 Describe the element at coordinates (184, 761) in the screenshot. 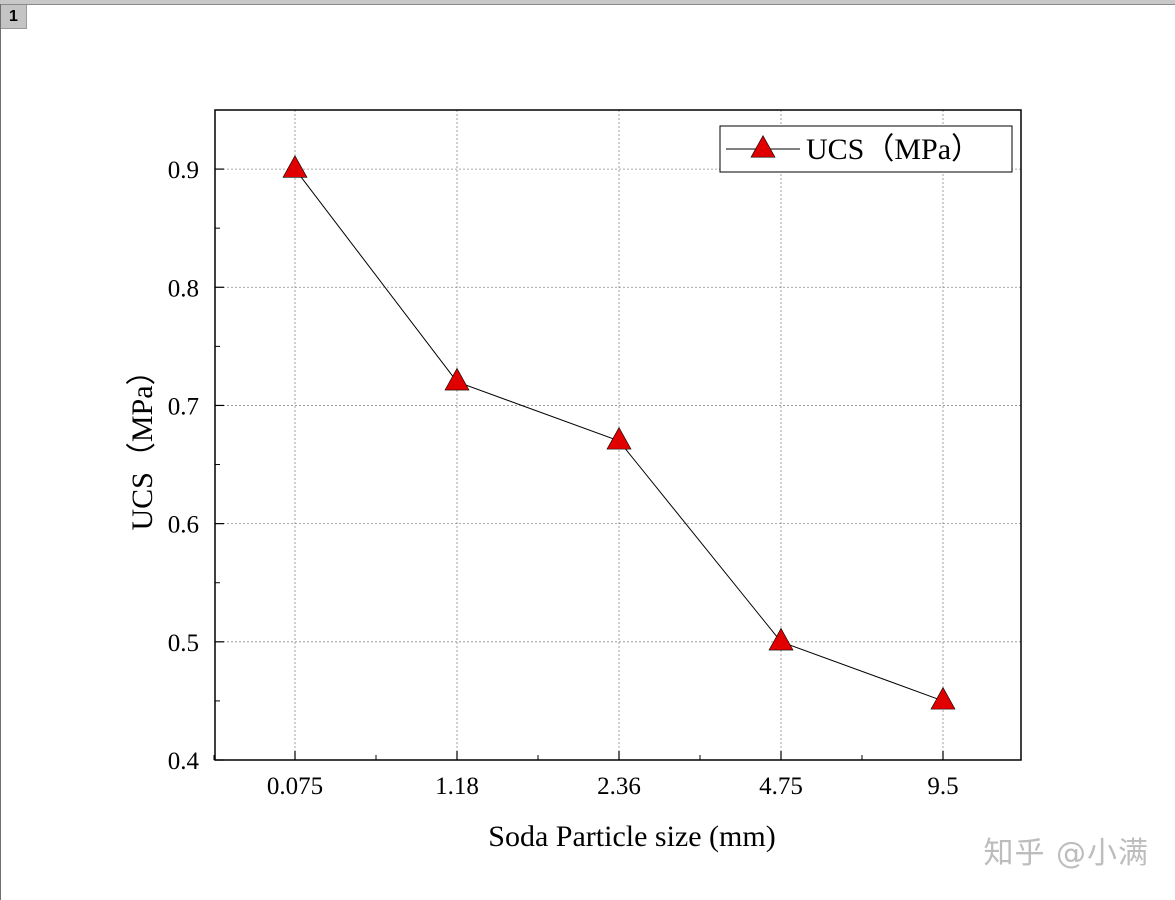

I see `y-tick-label: 0.4` at that location.